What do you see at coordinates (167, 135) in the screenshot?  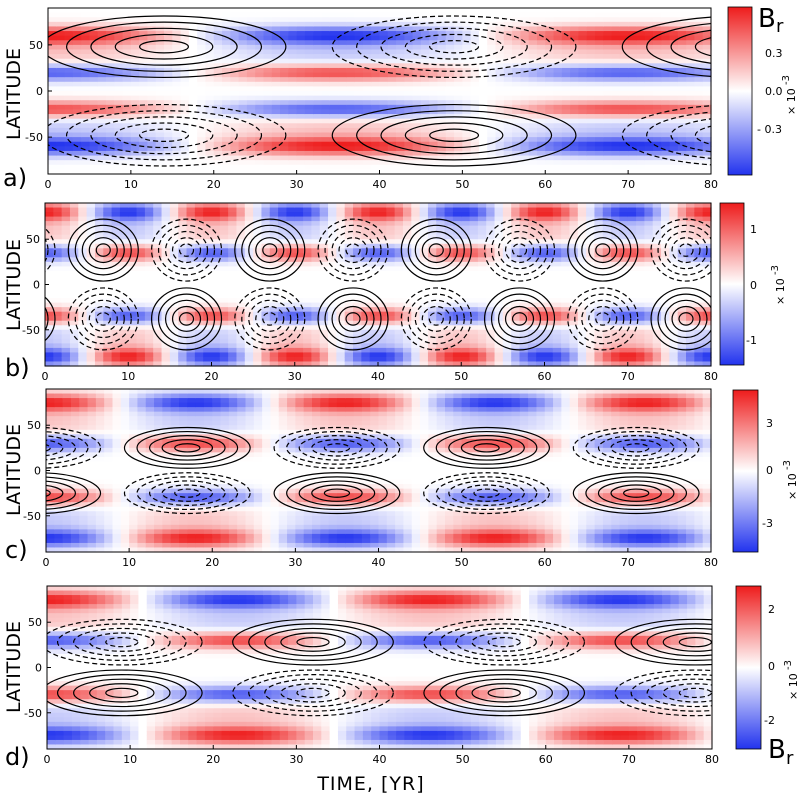 I see `contour-line-negative` at bounding box center [167, 135].